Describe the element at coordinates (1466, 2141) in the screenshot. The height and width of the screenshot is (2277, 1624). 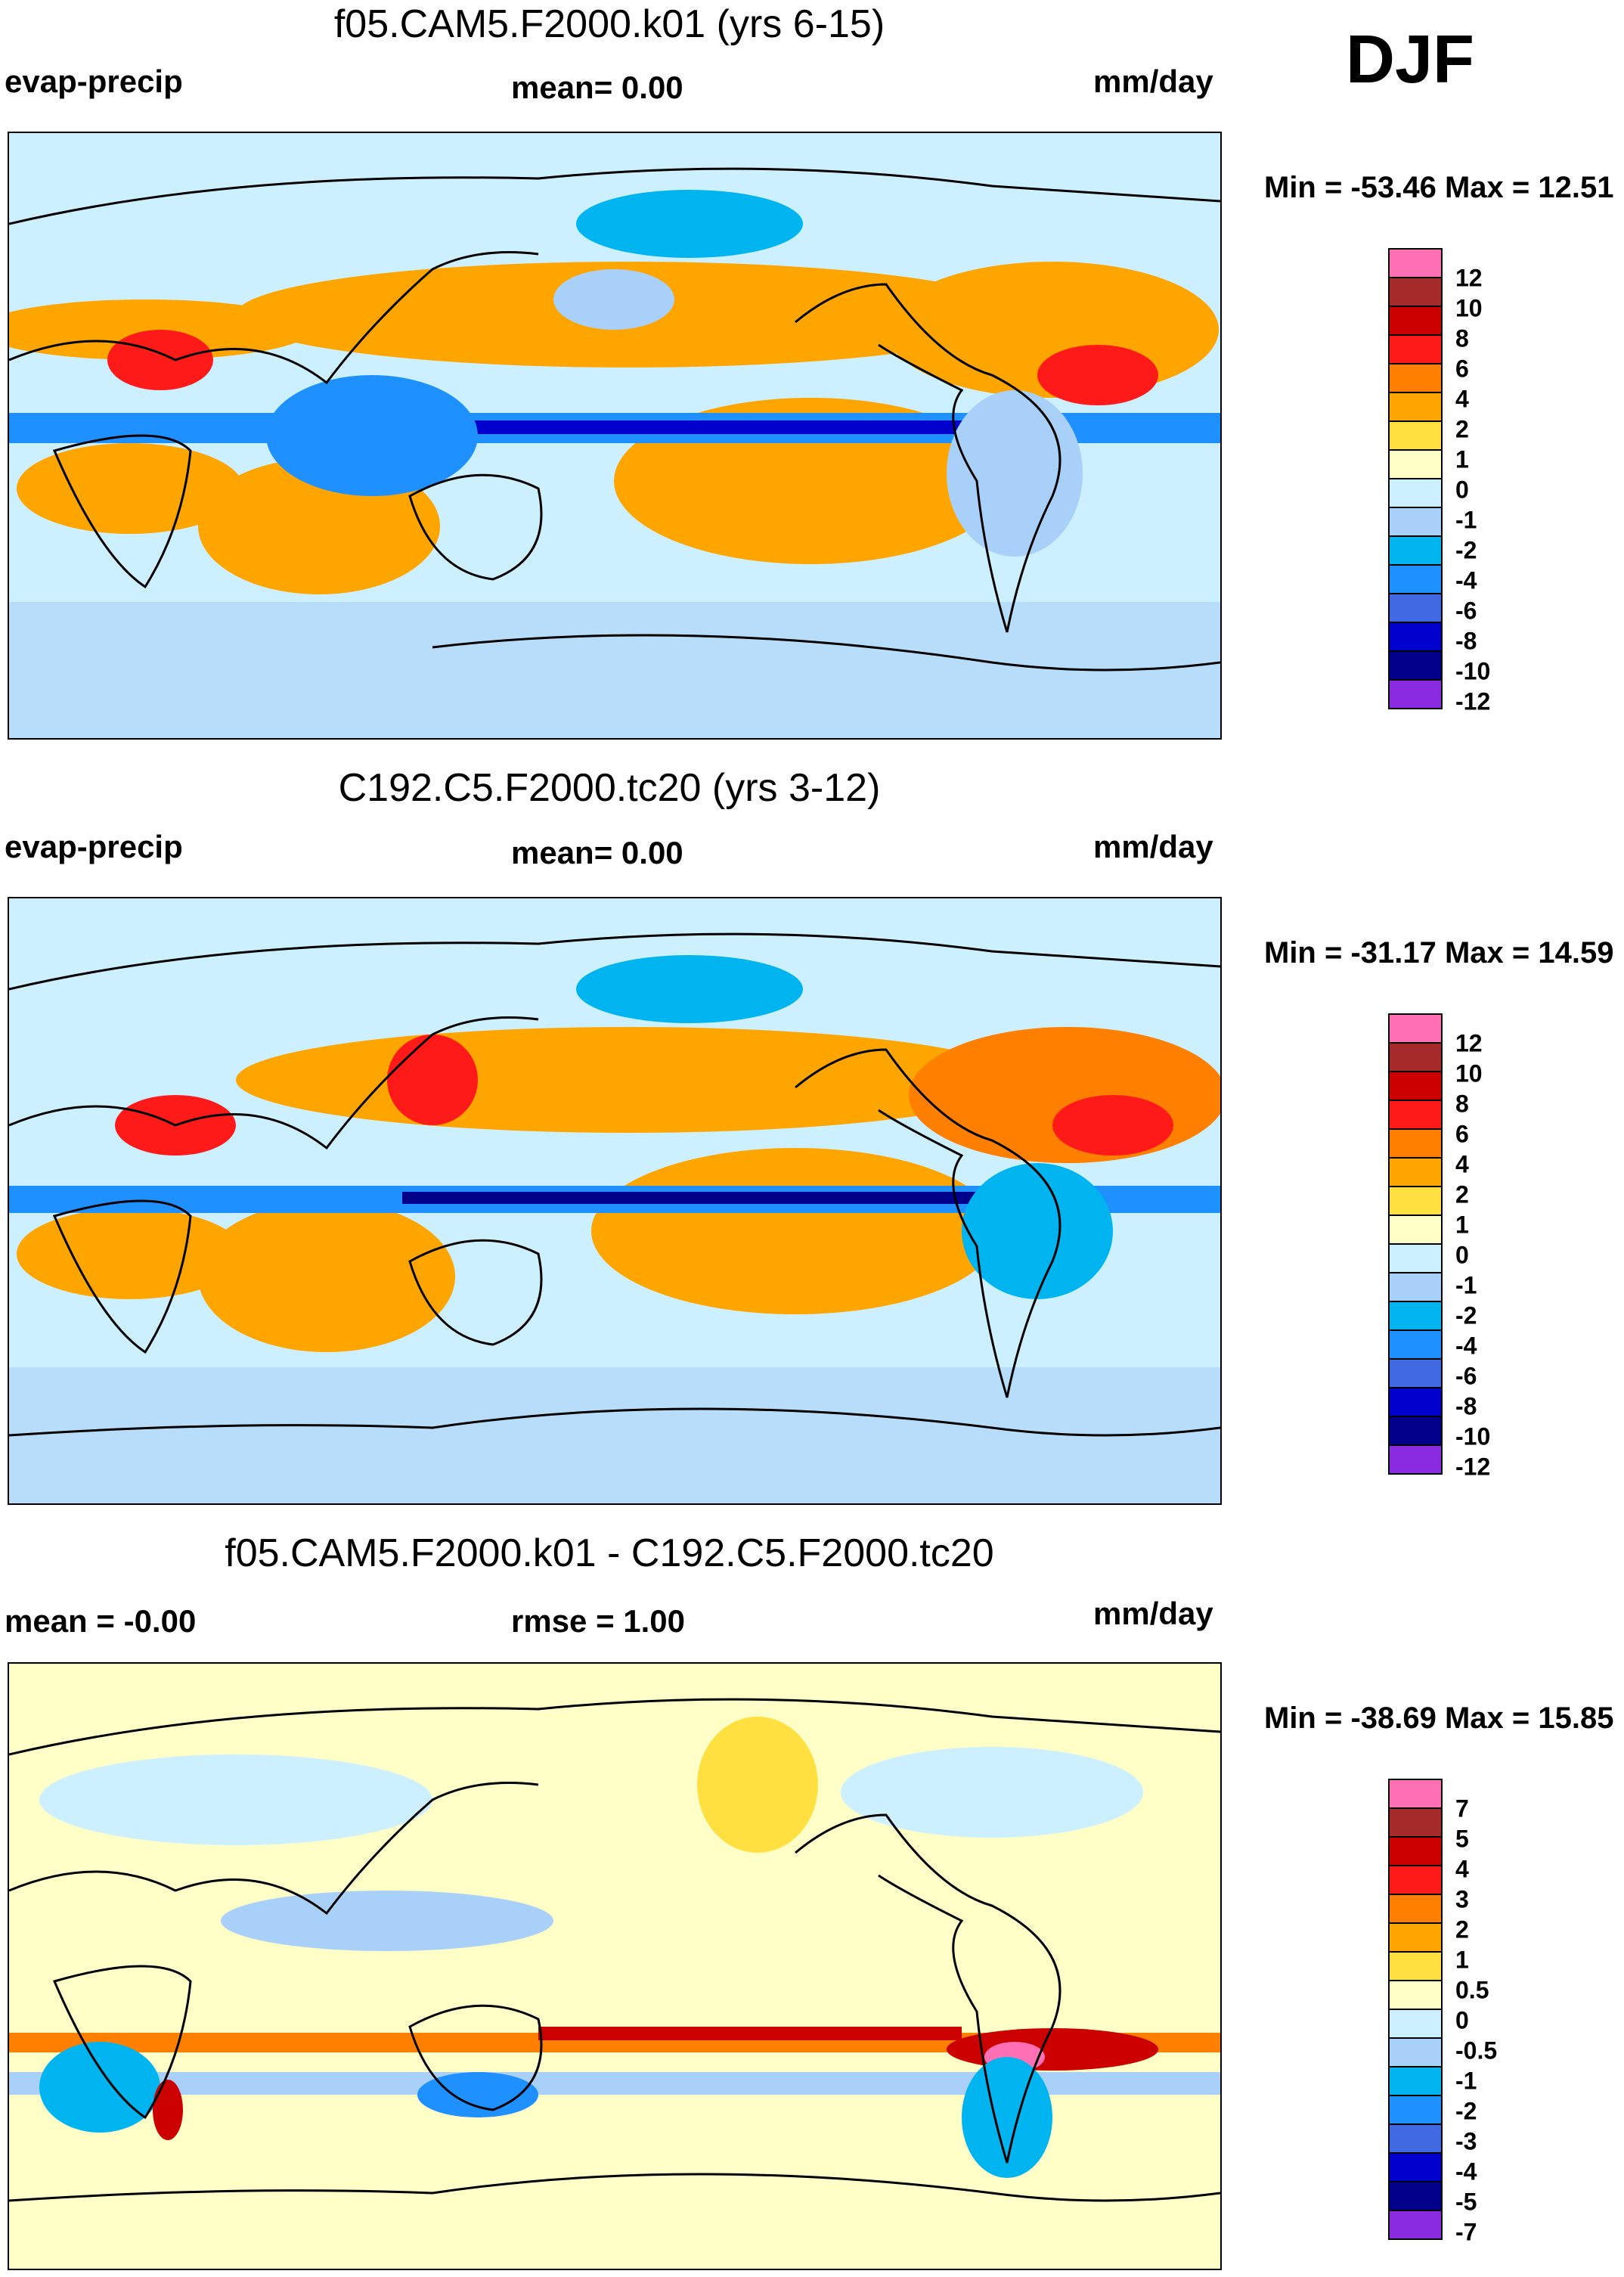
I see `panel-3-colorbar-tick: -3` at that location.